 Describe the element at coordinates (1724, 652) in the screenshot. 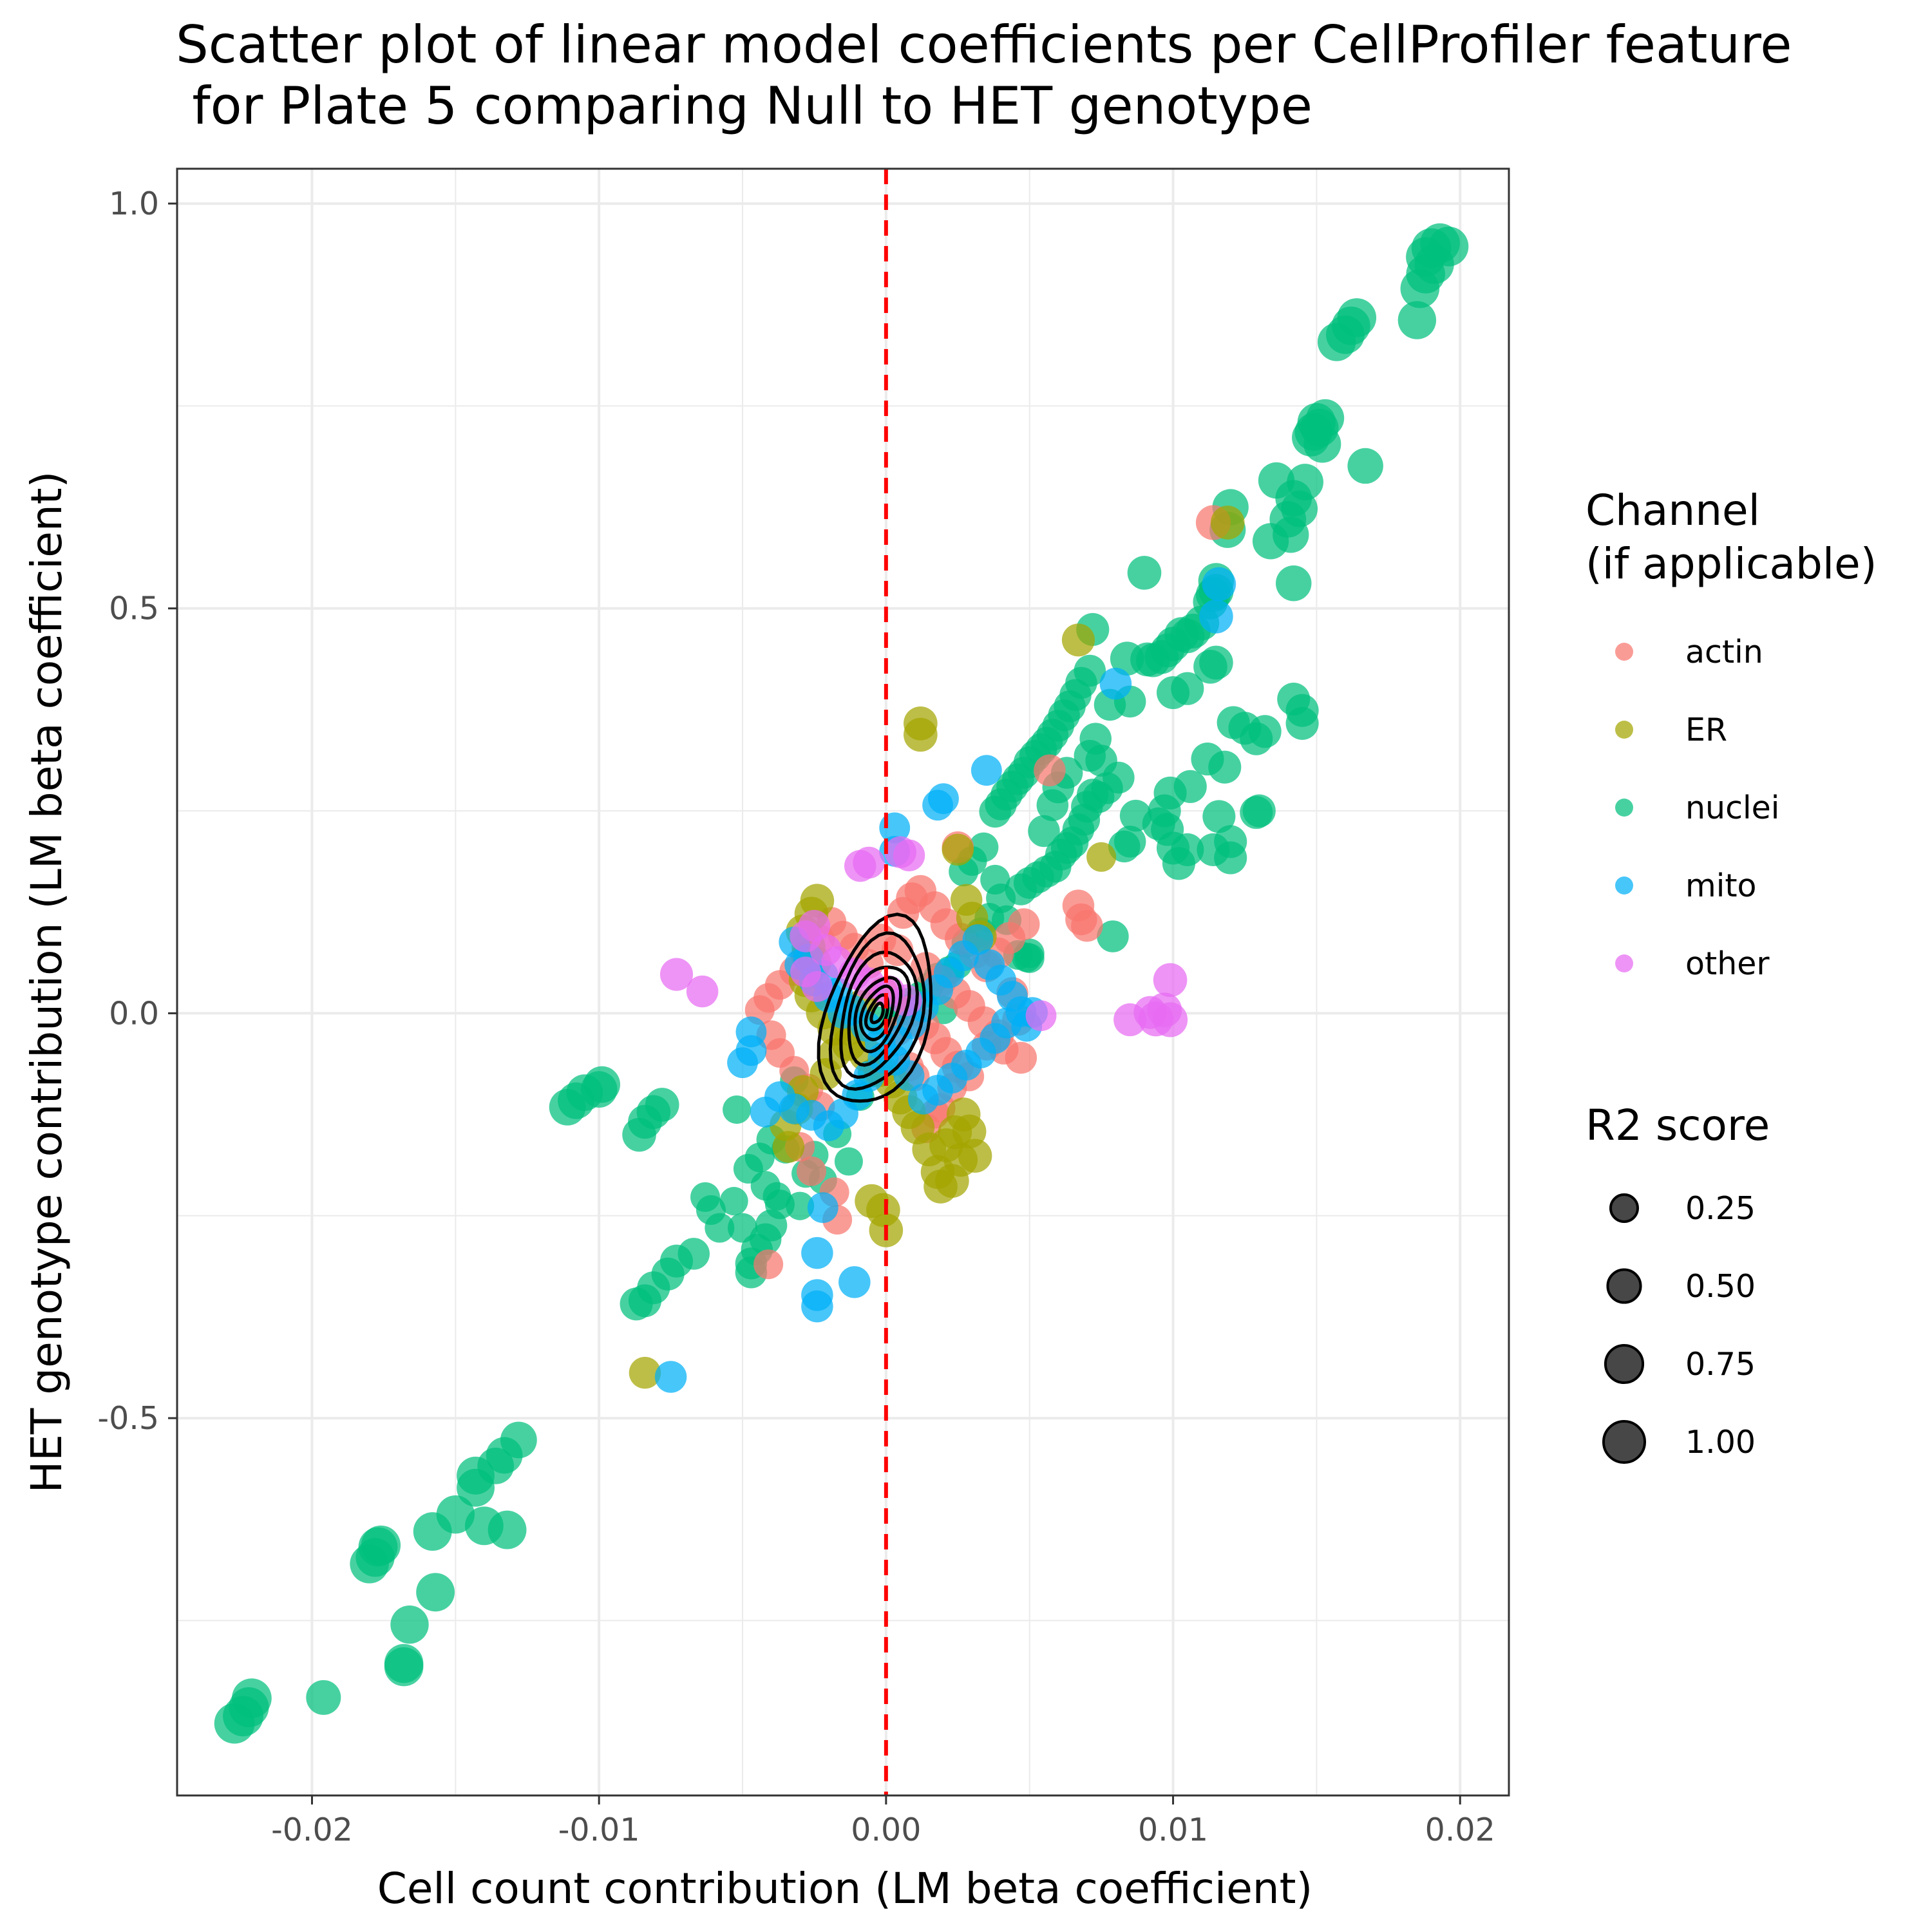

I see `legend-label-actin: actin` at that location.